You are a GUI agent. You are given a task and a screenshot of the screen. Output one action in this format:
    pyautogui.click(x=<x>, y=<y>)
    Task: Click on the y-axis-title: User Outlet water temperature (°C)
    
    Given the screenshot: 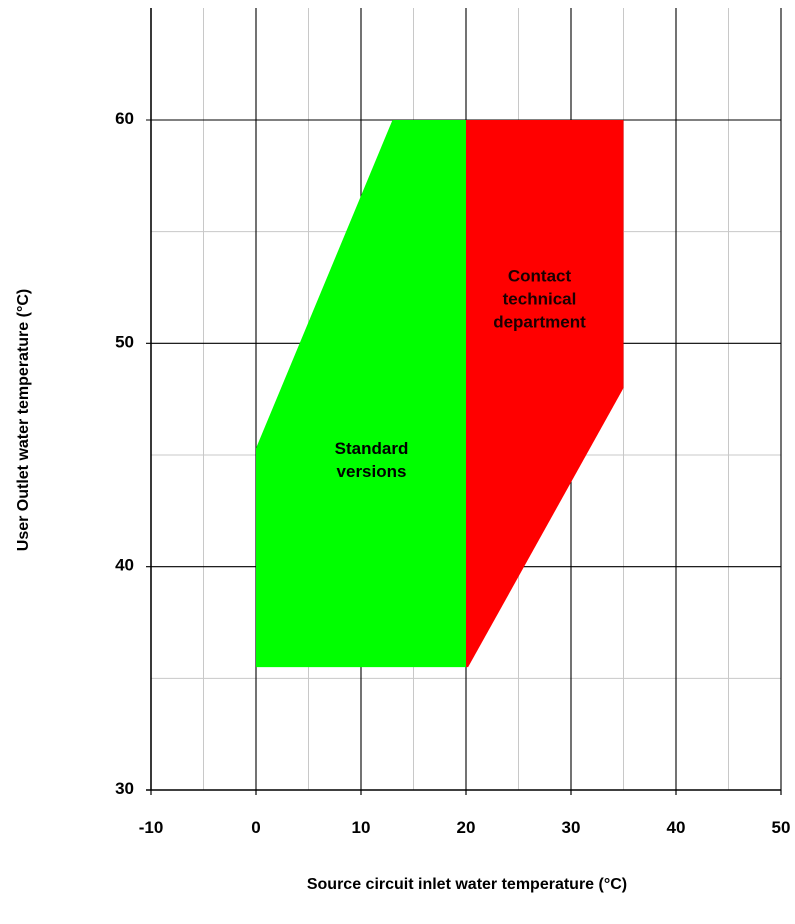 What is the action you would take?
    pyautogui.click(x=23, y=420)
    